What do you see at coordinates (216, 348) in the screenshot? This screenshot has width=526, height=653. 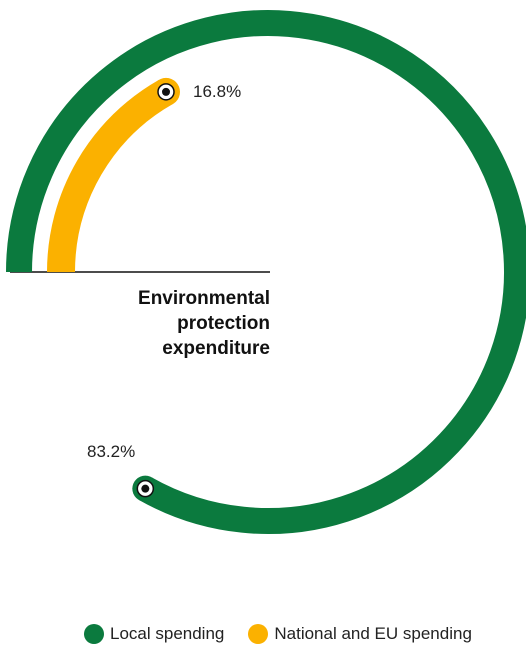 I see `chart-title-line-3: expenditure` at bounding box center [216, 348].